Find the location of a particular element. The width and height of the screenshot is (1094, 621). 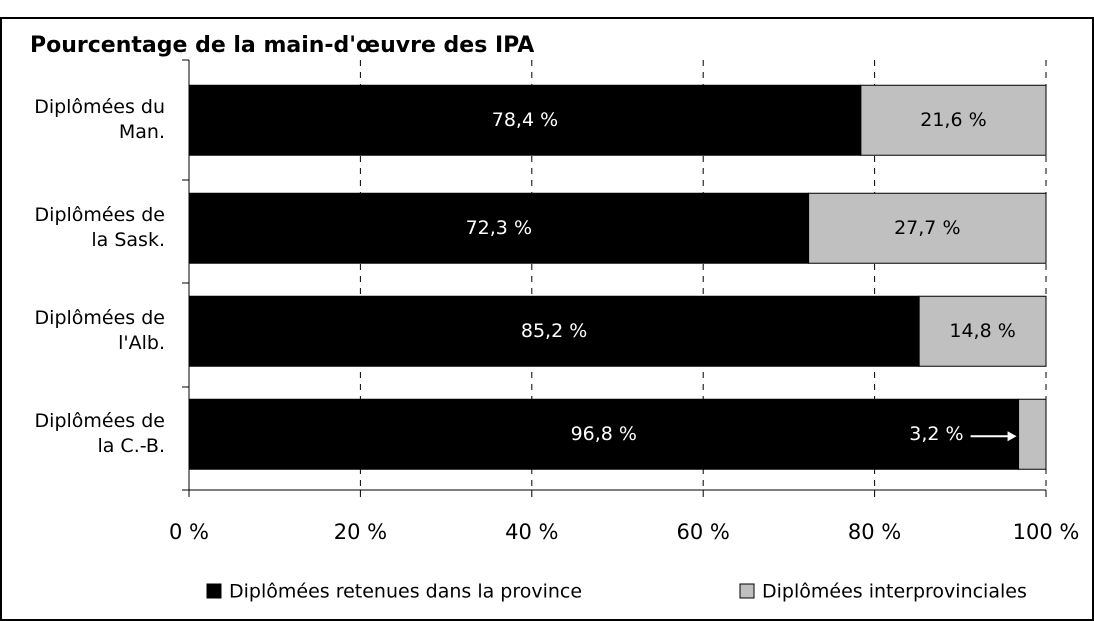

x-tick-label: 40 % is located at coordinates (531, 532).